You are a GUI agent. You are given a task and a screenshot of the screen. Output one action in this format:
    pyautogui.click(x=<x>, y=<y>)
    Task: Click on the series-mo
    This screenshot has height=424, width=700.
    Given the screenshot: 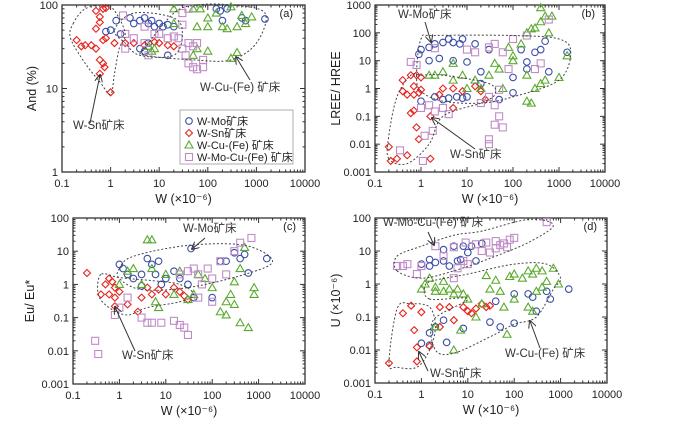 What is the action you would take?
    pyautogui.click(x=185, y=32)
    